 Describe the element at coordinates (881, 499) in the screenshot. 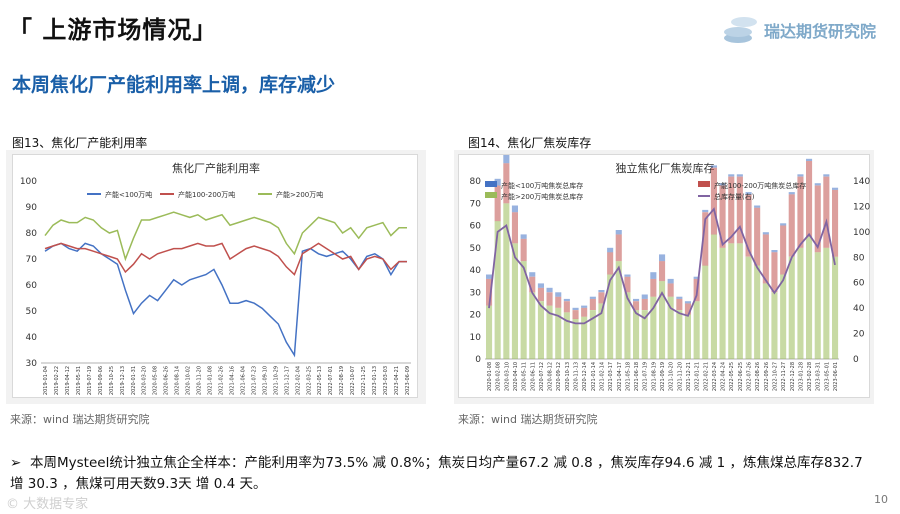

I see `page-number: 10` at that location.